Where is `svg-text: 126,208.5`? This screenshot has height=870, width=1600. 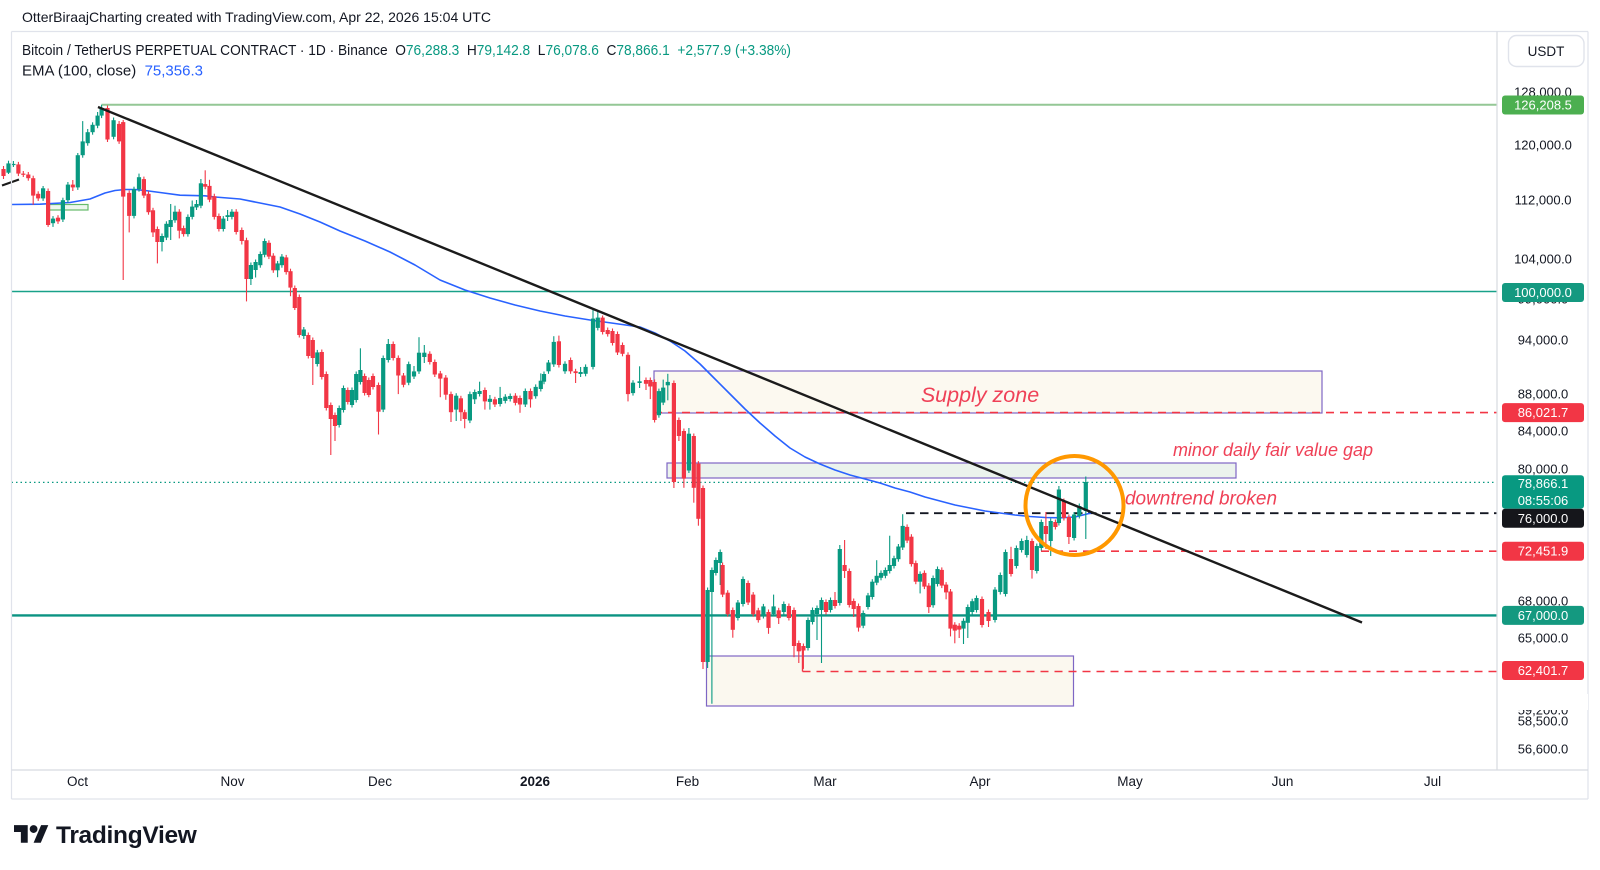 svg-text: 126,208.5 is located at coordinates (1543, 105).